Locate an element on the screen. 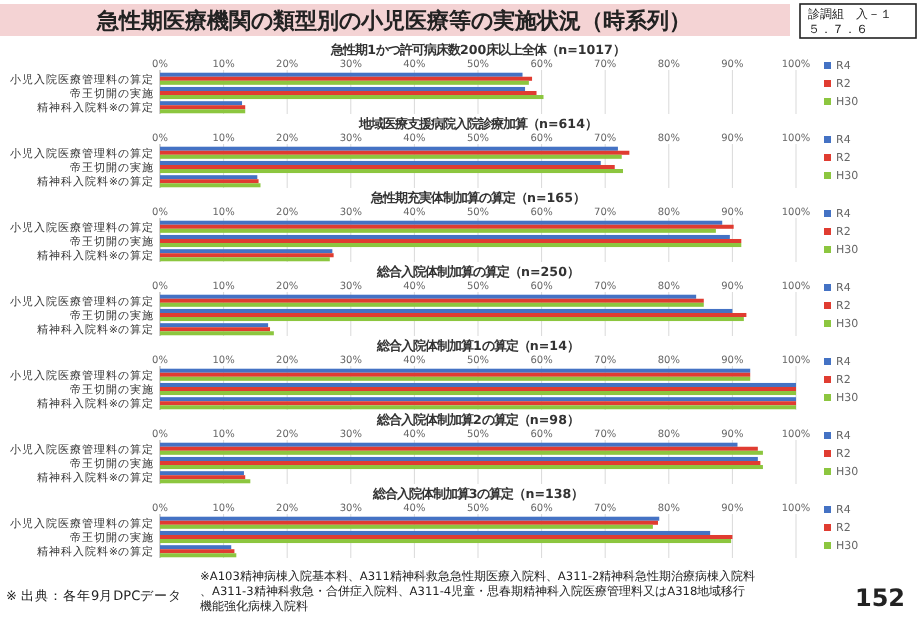 This screenshot has height=640, width=924. text: 急性期医療機関の類型別の小児医療等の実施状況（時系列） is located at coordinates (393, 21).